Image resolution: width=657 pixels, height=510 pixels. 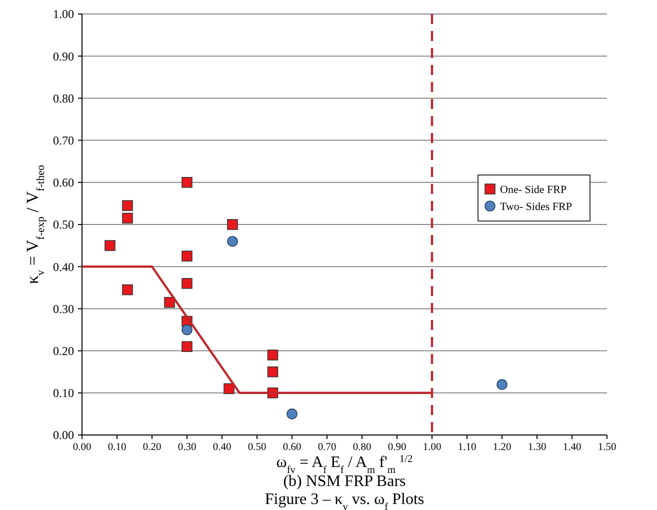 What do you see at coordinates (63, 435) in the screenshot?
I see `y-tick-label: 0.00` at bounding box center [63, 435].